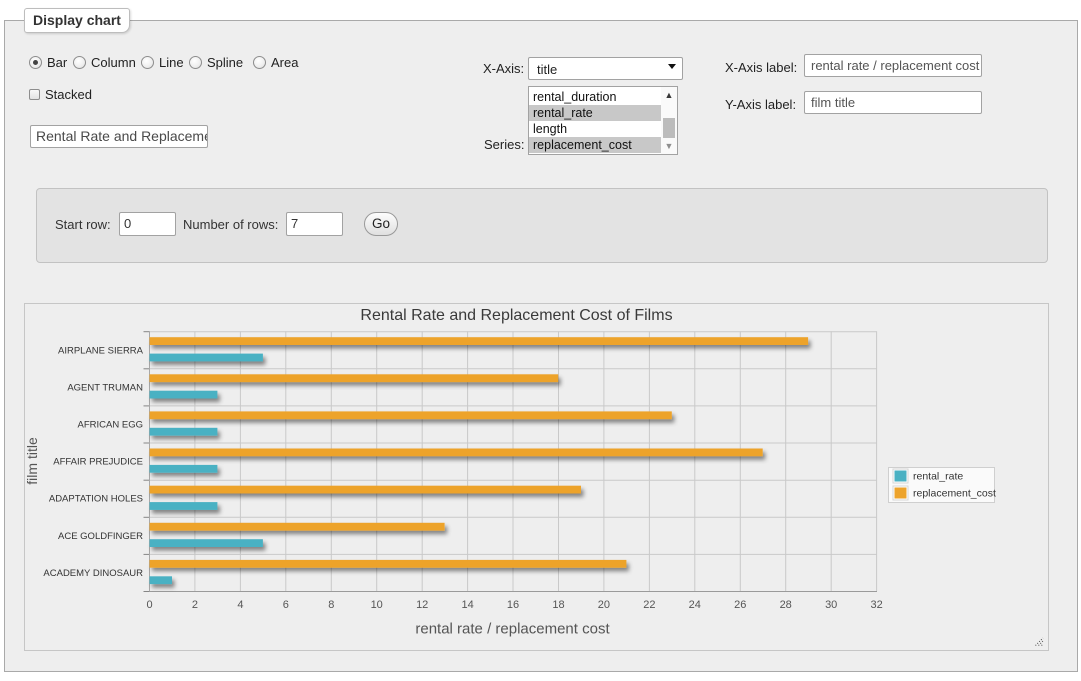  Describe the element at coordinates (467, 605) in the screenshot. I see `svg-text: 14` at that location.